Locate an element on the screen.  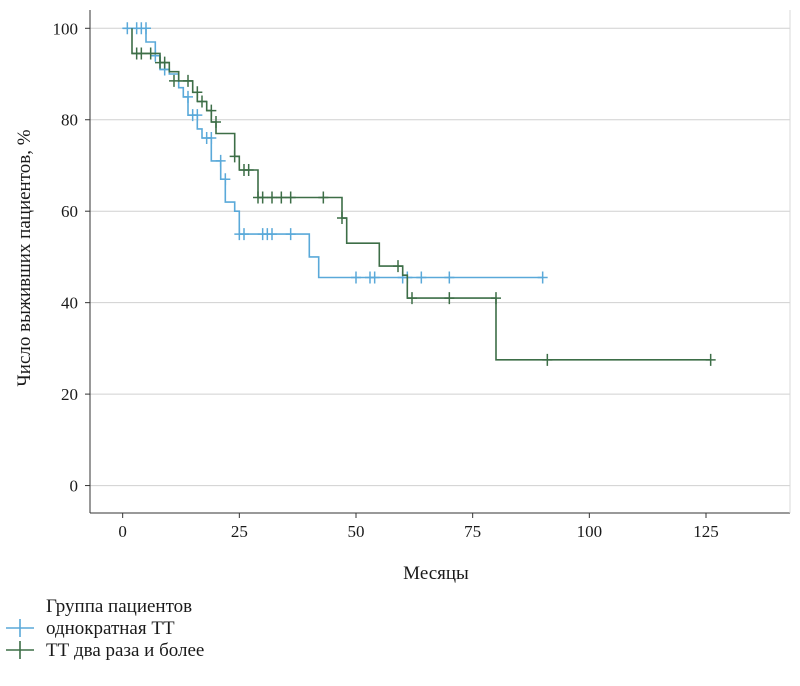
y-tick-label-20: 20 is located at coordinates (69, 394).